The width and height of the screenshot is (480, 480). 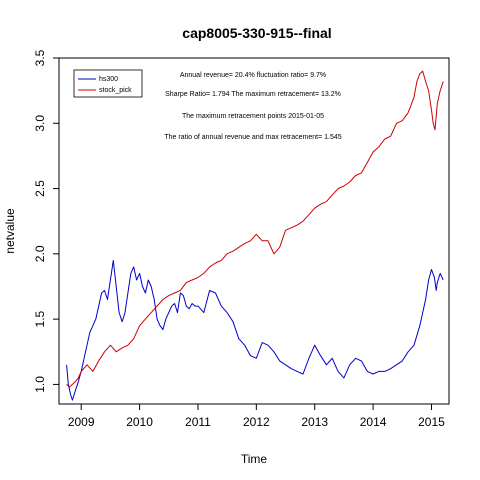 I want to click on legend-label-hs300: hs300, so click(x=108, y=79).